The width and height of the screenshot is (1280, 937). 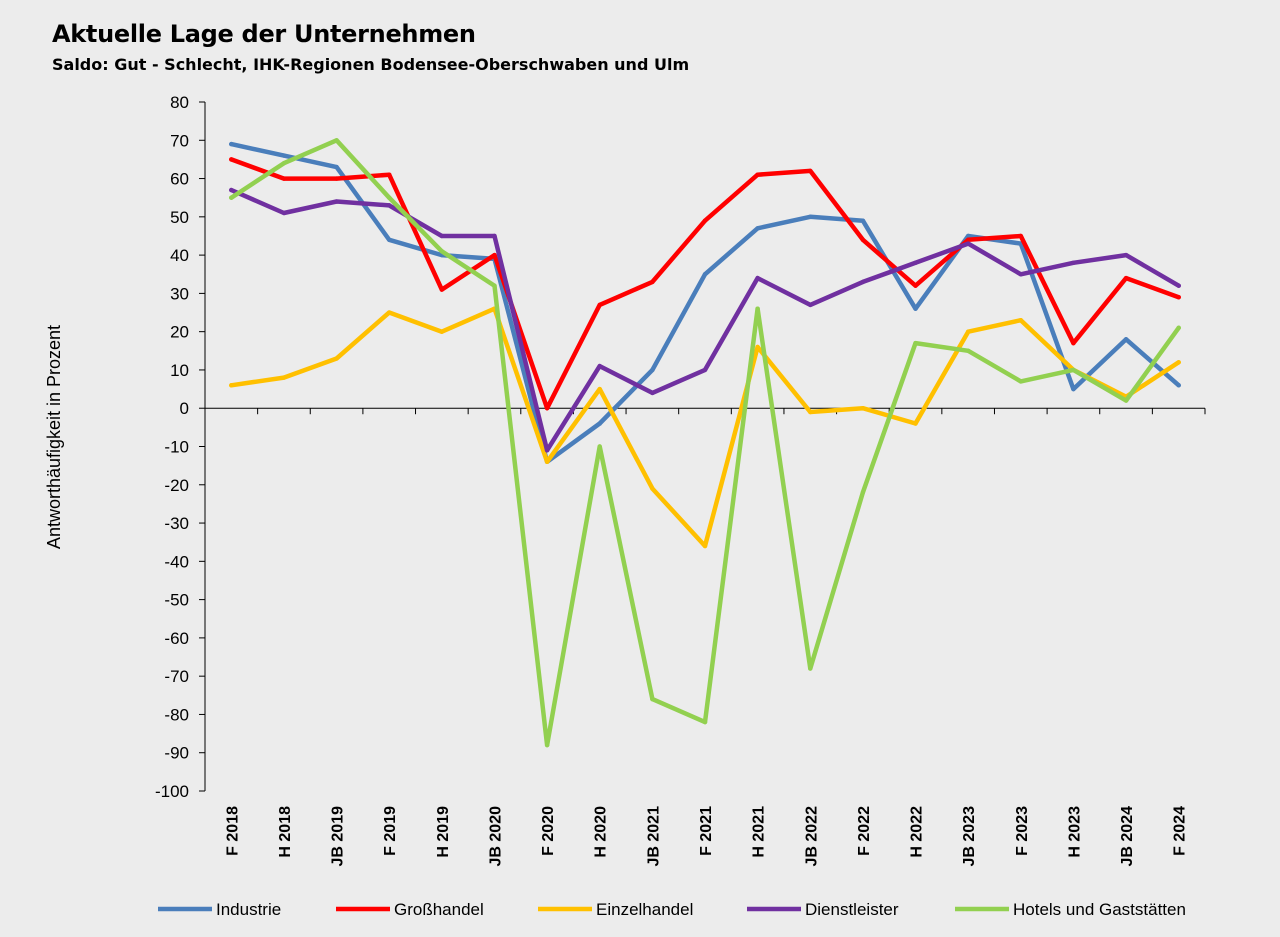 I want to click on x-tick-label: F 2019, so click(x=390, y=831).